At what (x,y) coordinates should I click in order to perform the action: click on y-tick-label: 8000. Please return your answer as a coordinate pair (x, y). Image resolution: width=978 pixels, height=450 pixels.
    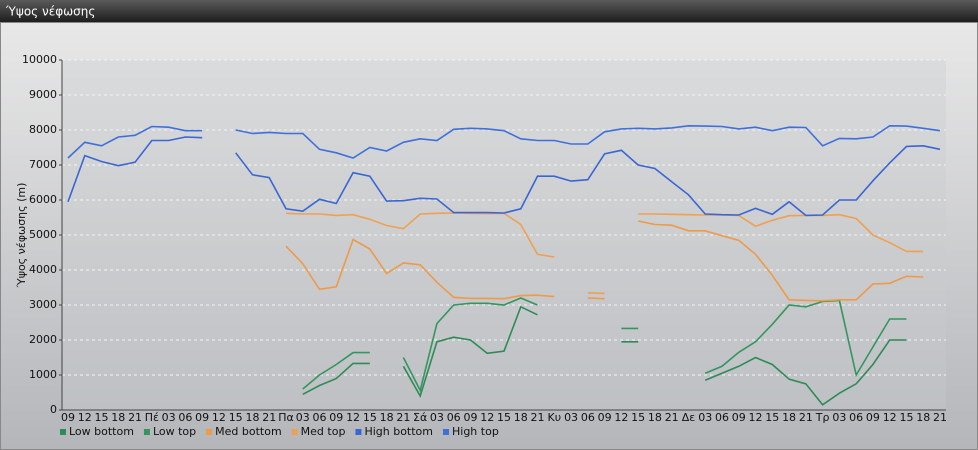
    Looking at the image, I should click on (43, 129).